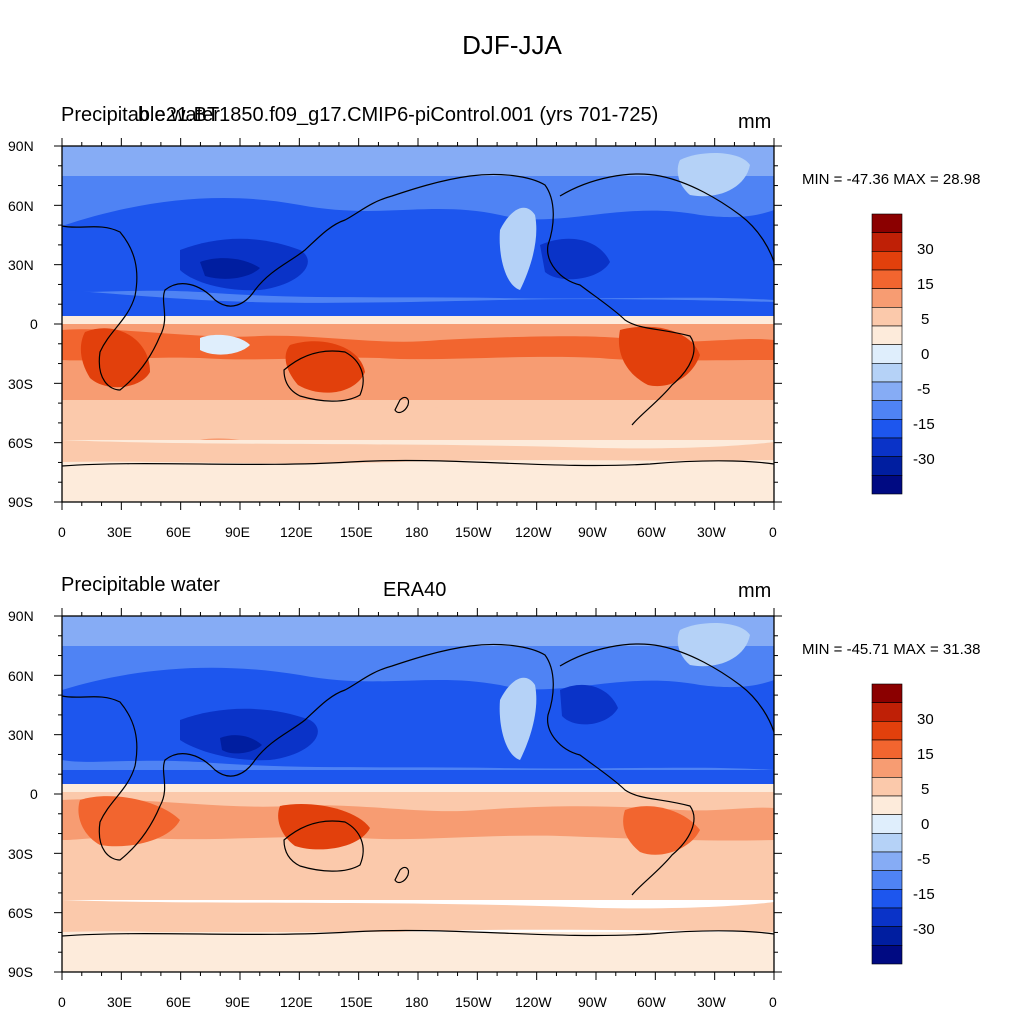  What do you see at coordinates (925, 824) in the screenshot?
I see `colorbar-2-label: 0` at bounding box center [925, 824].